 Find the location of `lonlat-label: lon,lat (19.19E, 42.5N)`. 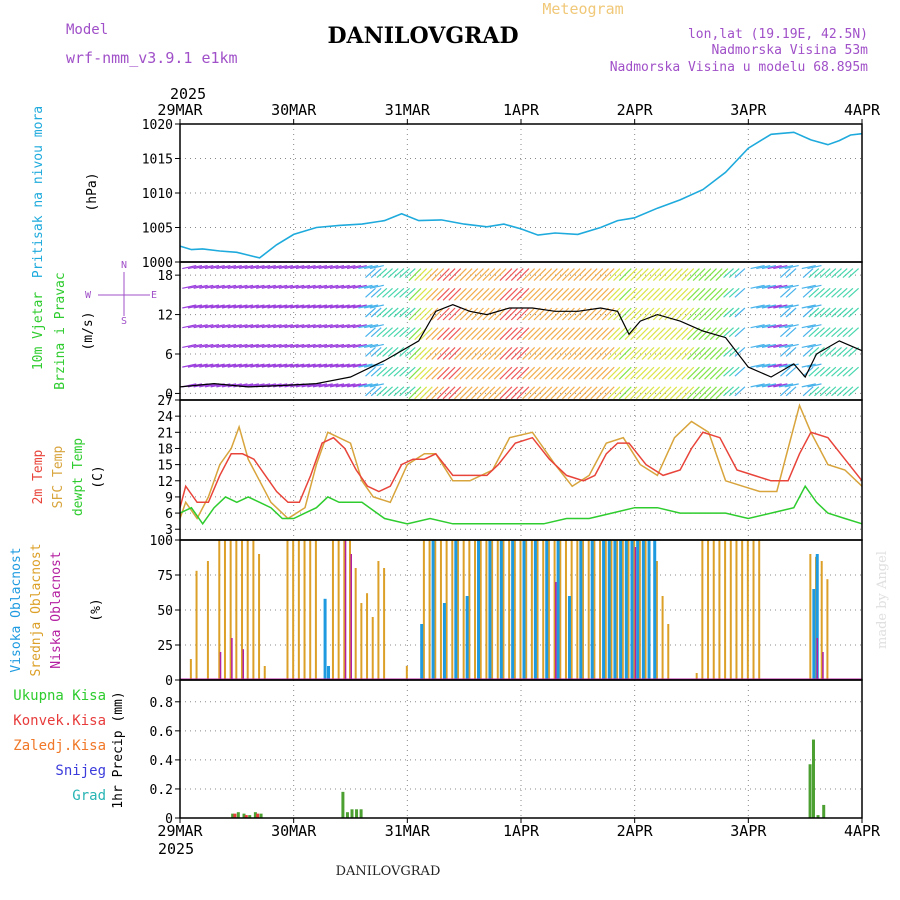

lonlat-label: lon,lat (19.19E, 42.5N) is located at coordinates (778, 34).